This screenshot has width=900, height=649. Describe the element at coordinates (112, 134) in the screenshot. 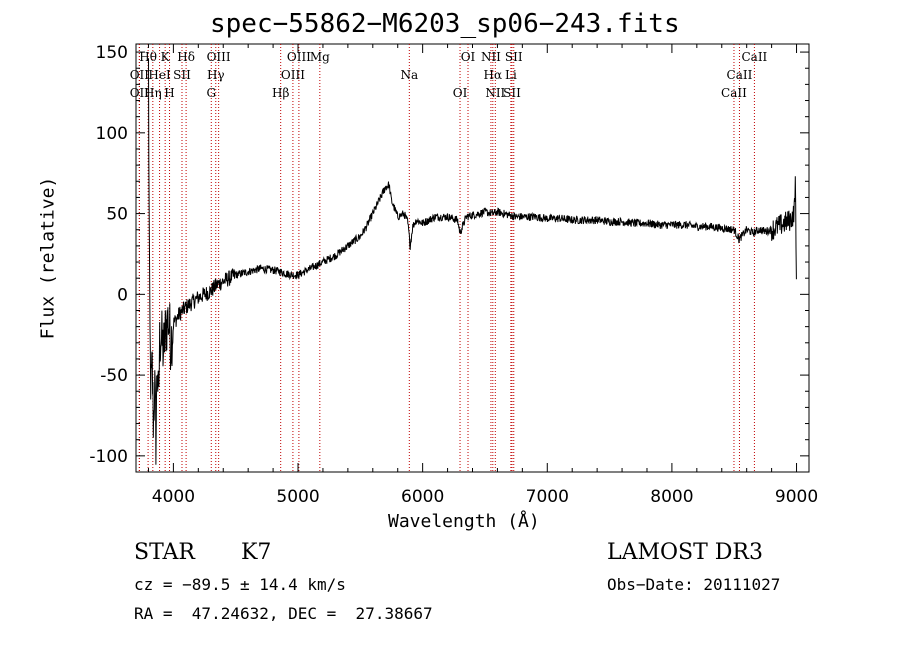

I see `y-tick-label: 100` at that location.